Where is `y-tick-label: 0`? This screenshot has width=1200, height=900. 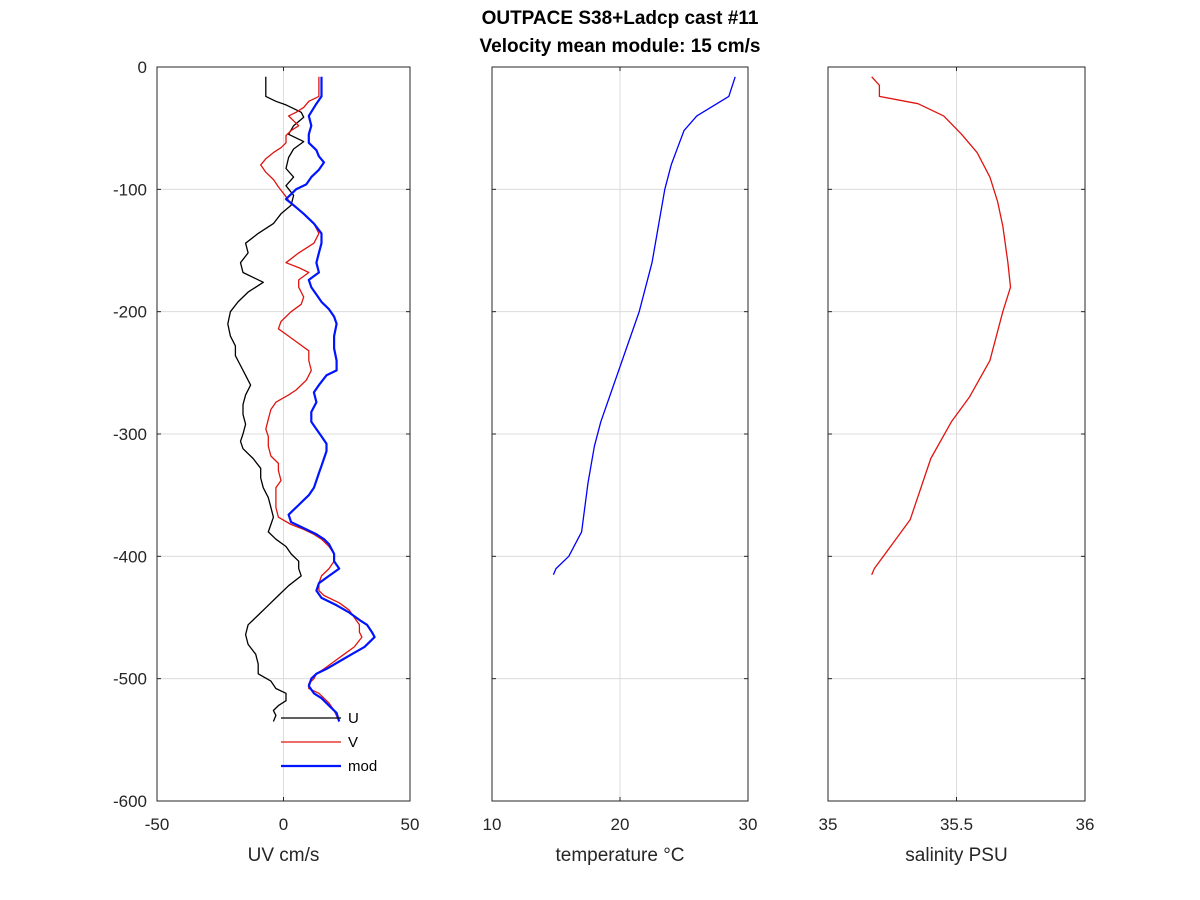
y-tick-label: 0 is located at coordinates (142, 67).